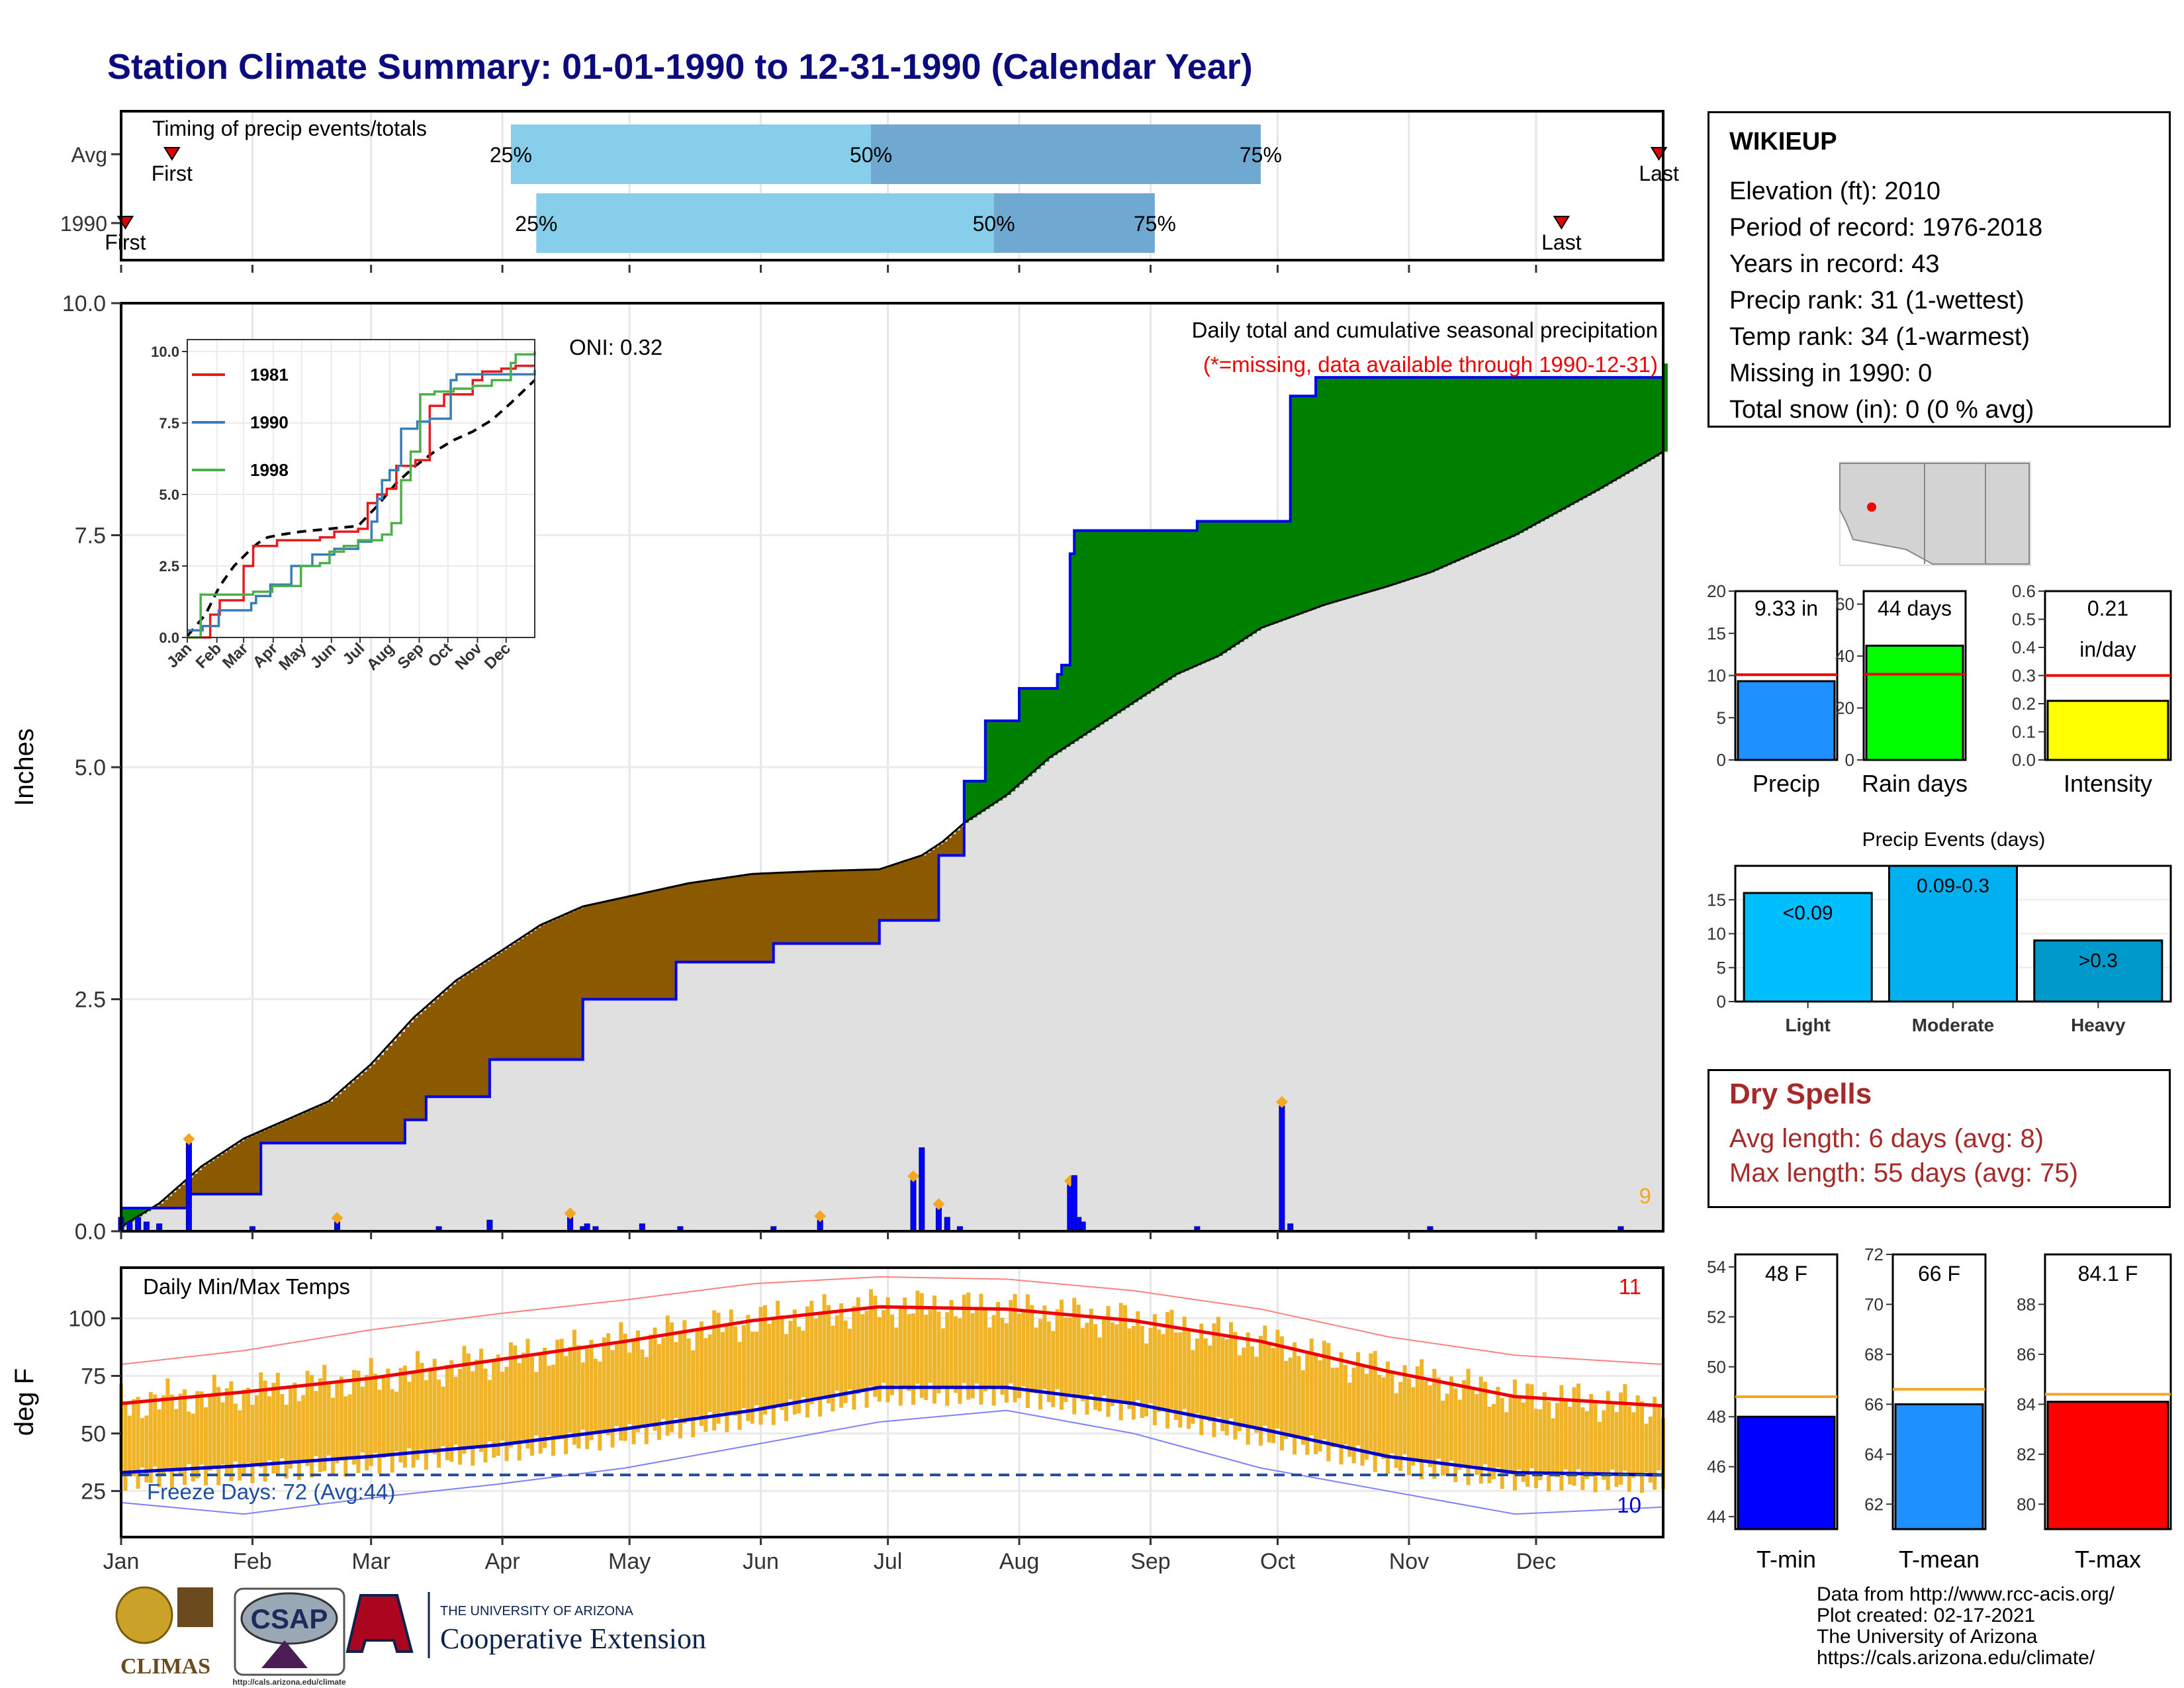 This screenshot has width=2184, height=1688. Describe the element at coordinates (83, 224) in the screenshot. I see `timing-row-label: 1990` at that location.